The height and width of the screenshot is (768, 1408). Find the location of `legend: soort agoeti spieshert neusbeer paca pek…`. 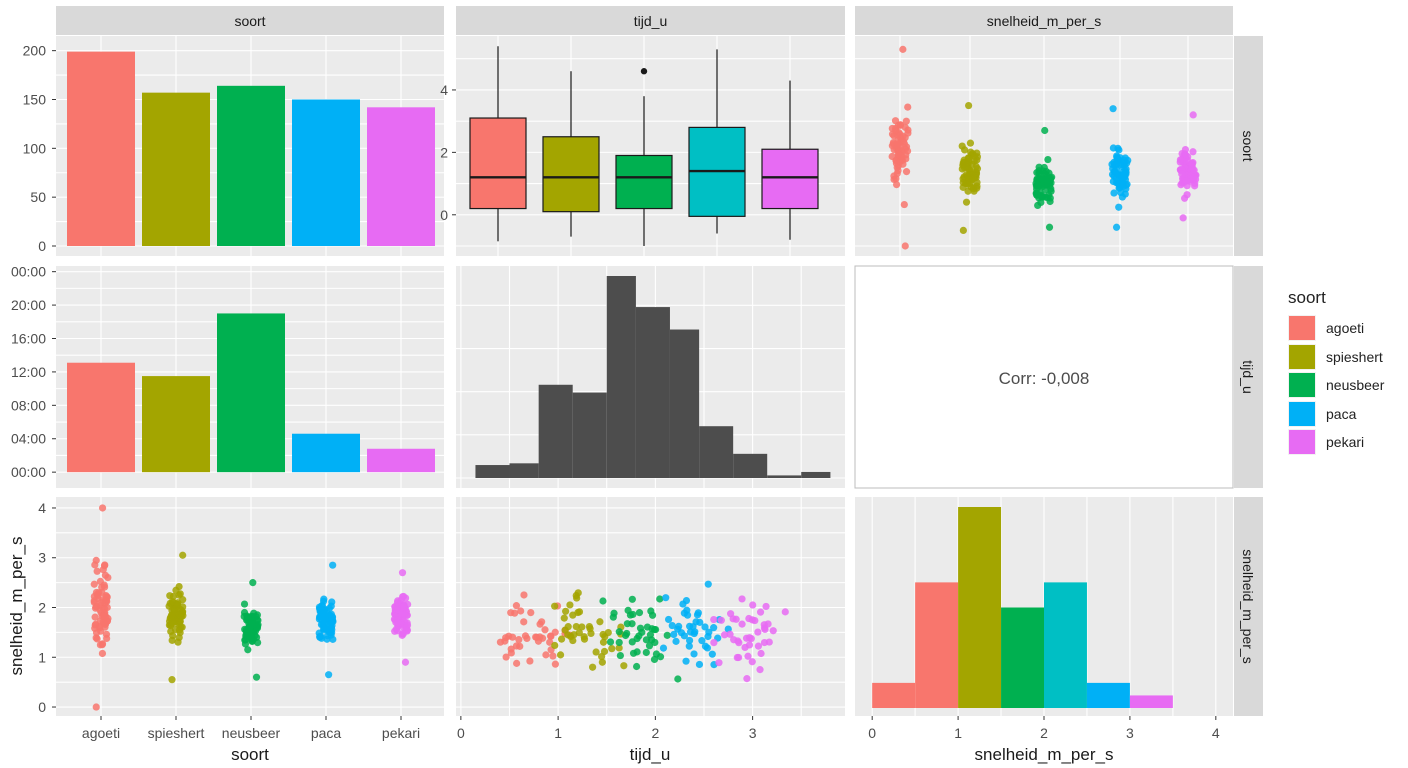

legend: soort agoeti spieshert neusbeer paca pek… is located at coordinates (1336, 372).